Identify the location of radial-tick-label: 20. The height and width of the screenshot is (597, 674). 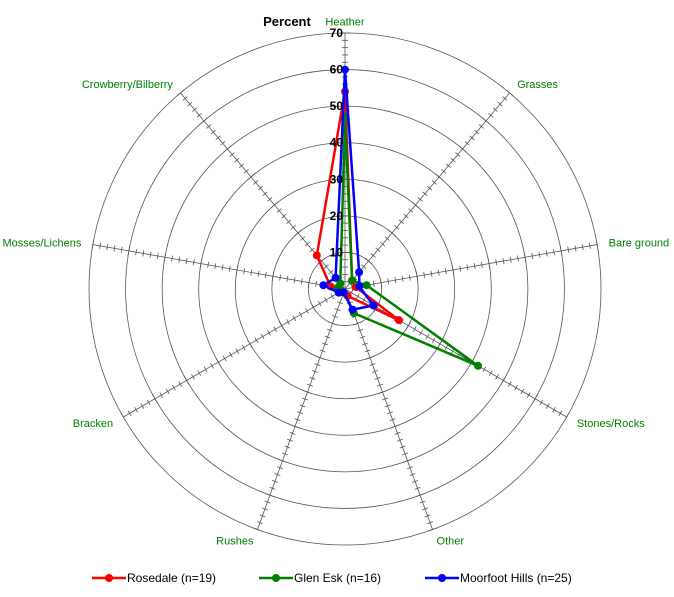
(337, 216).